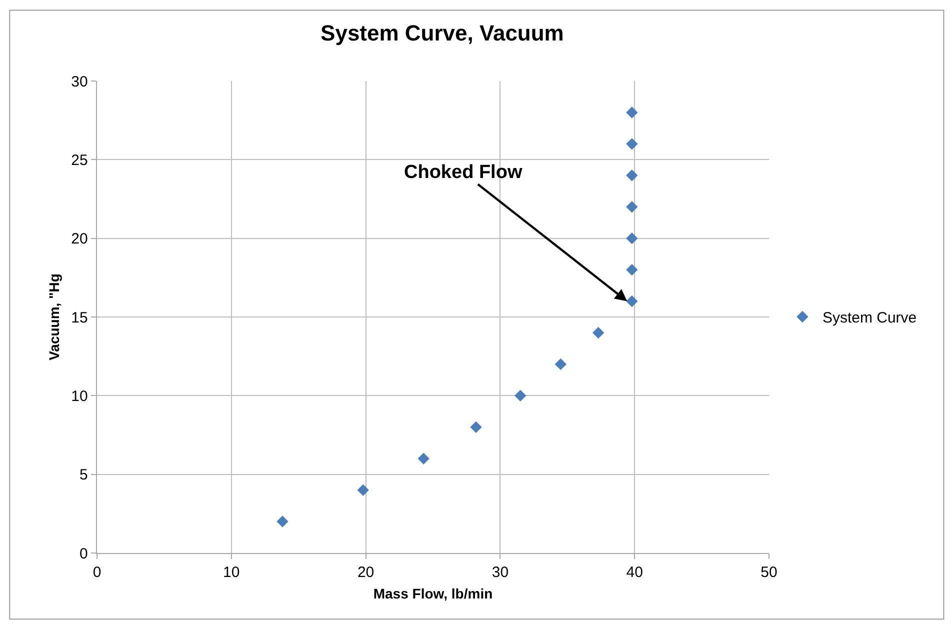 This screenshot has height=626, width=951. Describe the element at coordinates (84, 553) in the screenshot. I see `y-tick-label: 0` at that location.